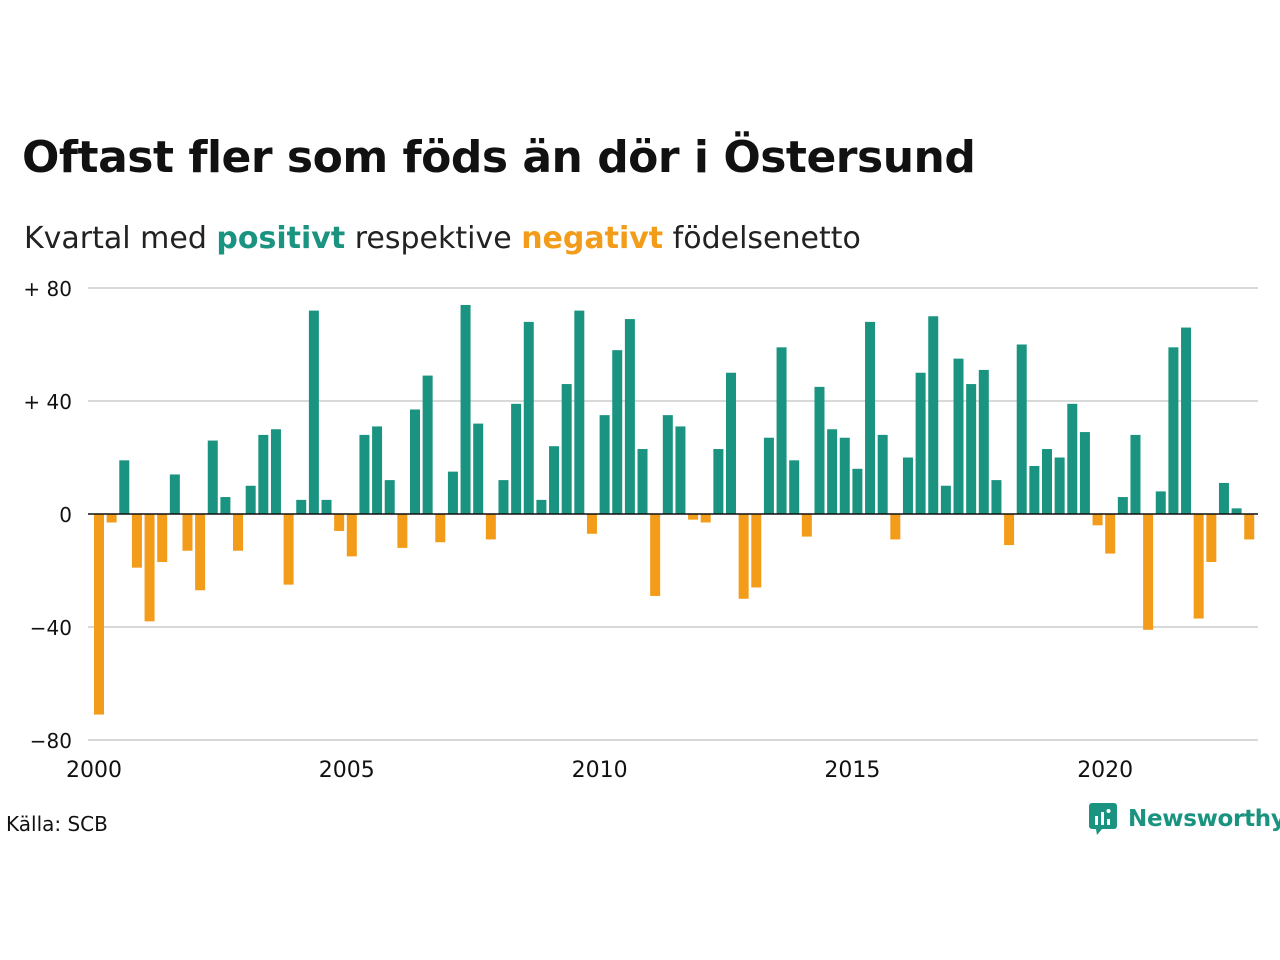 The image size is (1280, 960). What do you see at coordinates (94, 770) in the screenshot?
I see `x-tick-label: 2000` at bounding box center [94, 770].